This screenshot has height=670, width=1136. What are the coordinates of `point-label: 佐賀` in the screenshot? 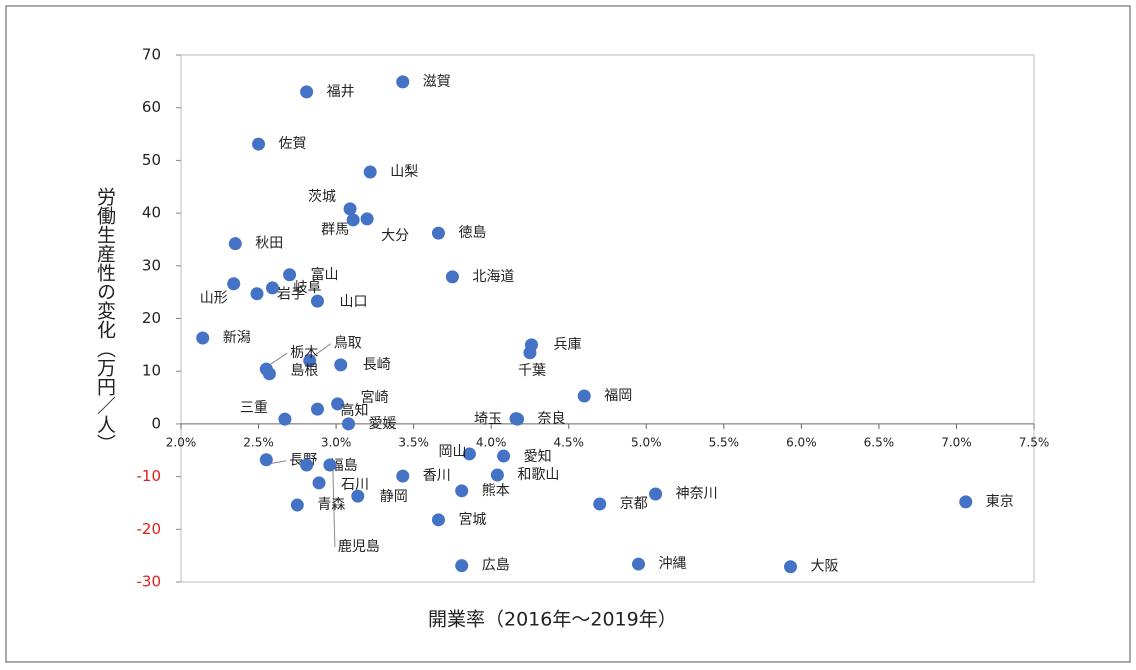 It's located at (293, 144).